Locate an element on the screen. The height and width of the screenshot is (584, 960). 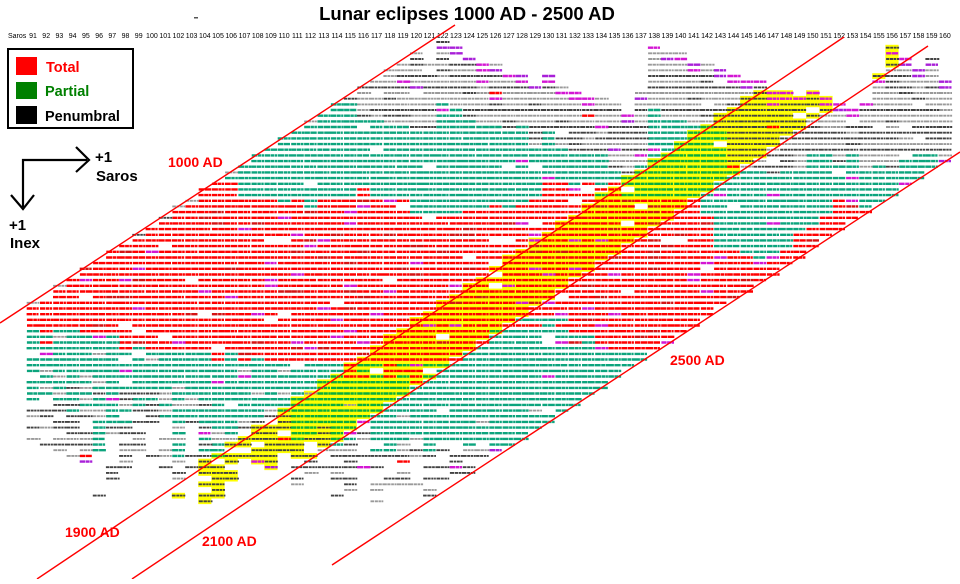
svg-text: 141 is located at coordinates (694, 36).